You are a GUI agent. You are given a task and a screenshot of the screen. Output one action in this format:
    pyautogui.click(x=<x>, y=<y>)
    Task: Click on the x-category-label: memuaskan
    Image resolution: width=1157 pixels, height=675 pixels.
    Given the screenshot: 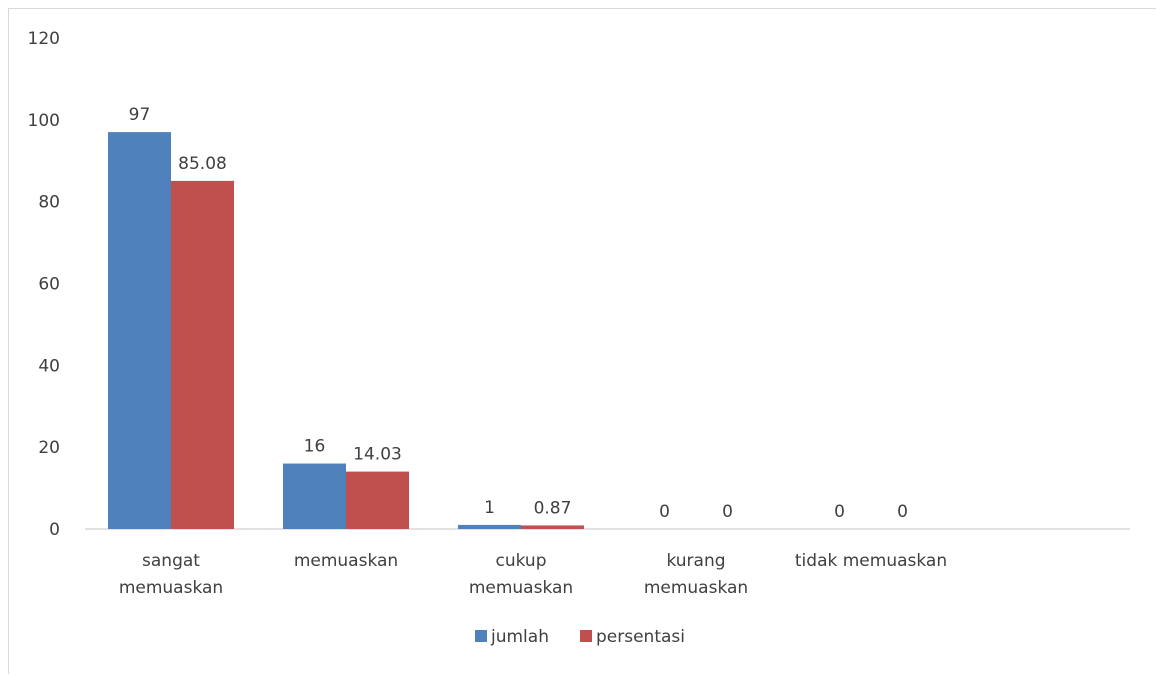 What is the action you would take?
    pyautogui.click(x=346, y=561)
    